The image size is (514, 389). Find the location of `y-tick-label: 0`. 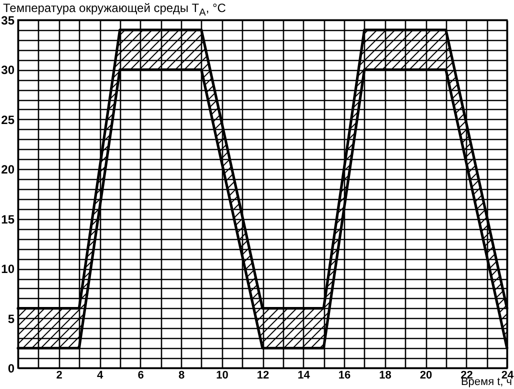

y-tick-label: 0 is located at coordinates (11, 369).